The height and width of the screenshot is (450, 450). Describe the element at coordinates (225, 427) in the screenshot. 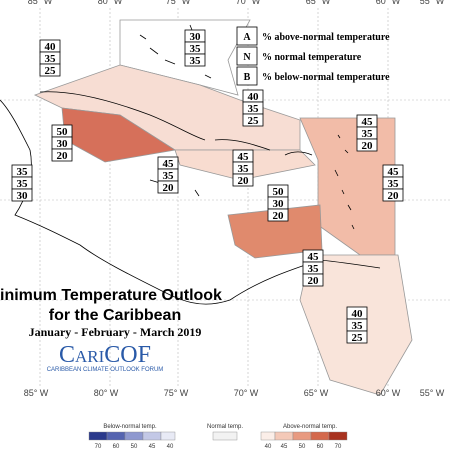

I see `colorbar-title: Normal temp.` at that location.